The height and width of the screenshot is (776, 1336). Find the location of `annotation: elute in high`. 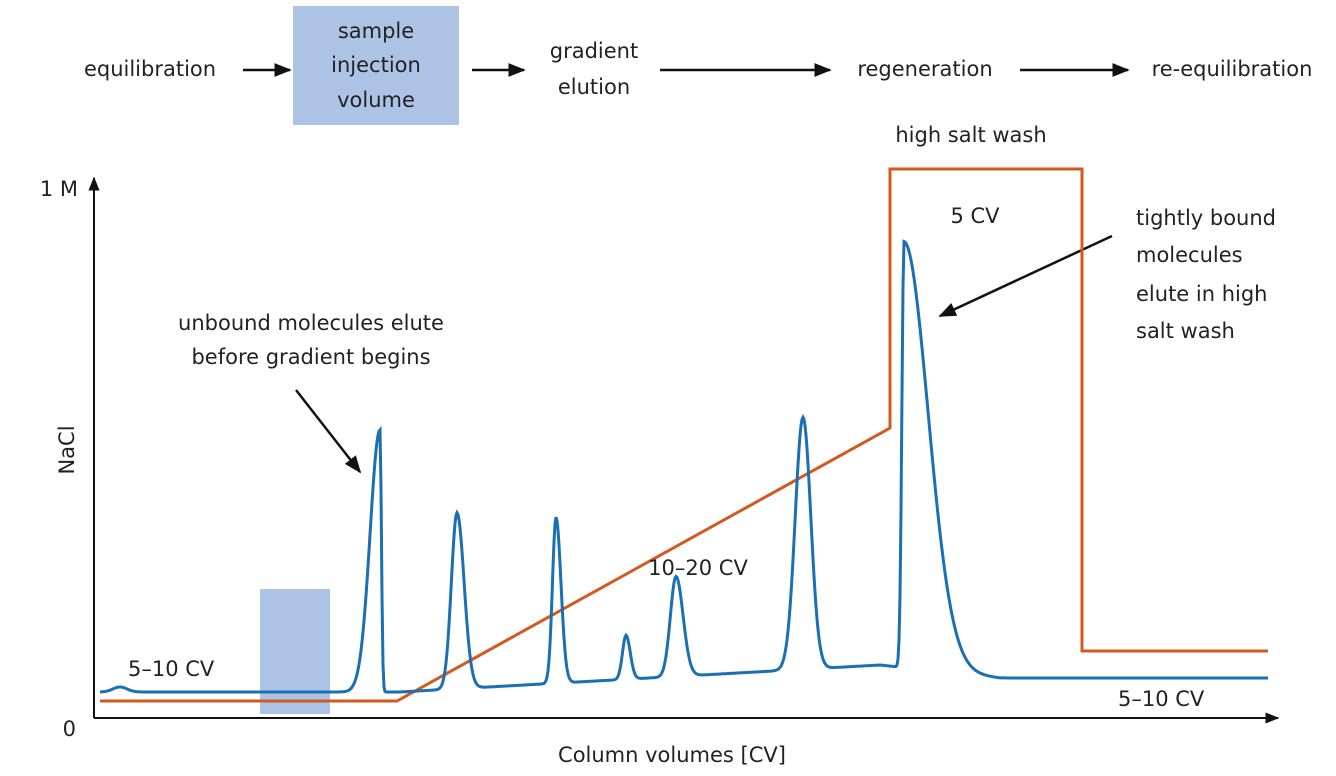

annotation: elute in high is located at coordinates (1202, 294).